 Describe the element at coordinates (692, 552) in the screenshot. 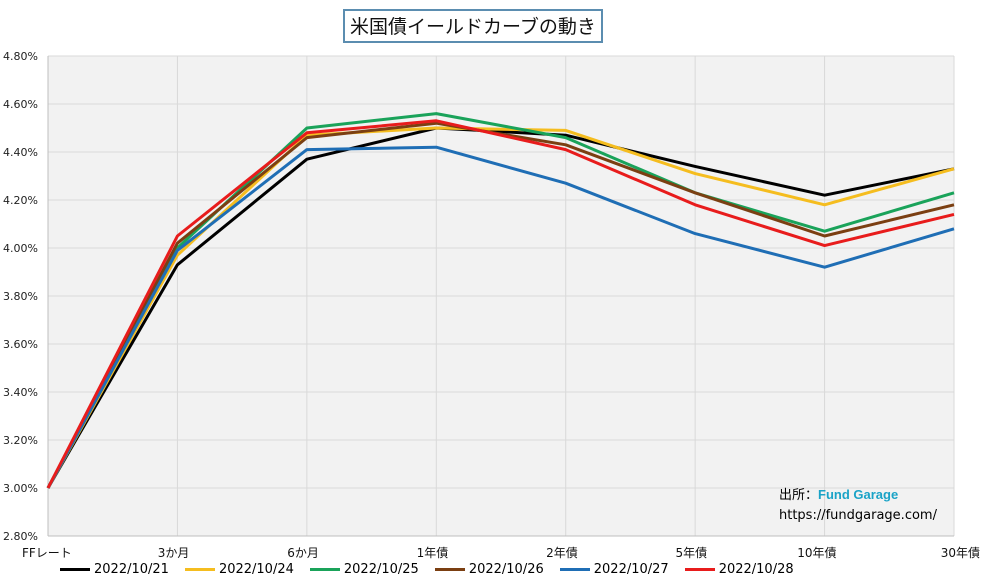

I see `x-tick-label: 5年債` at that location.